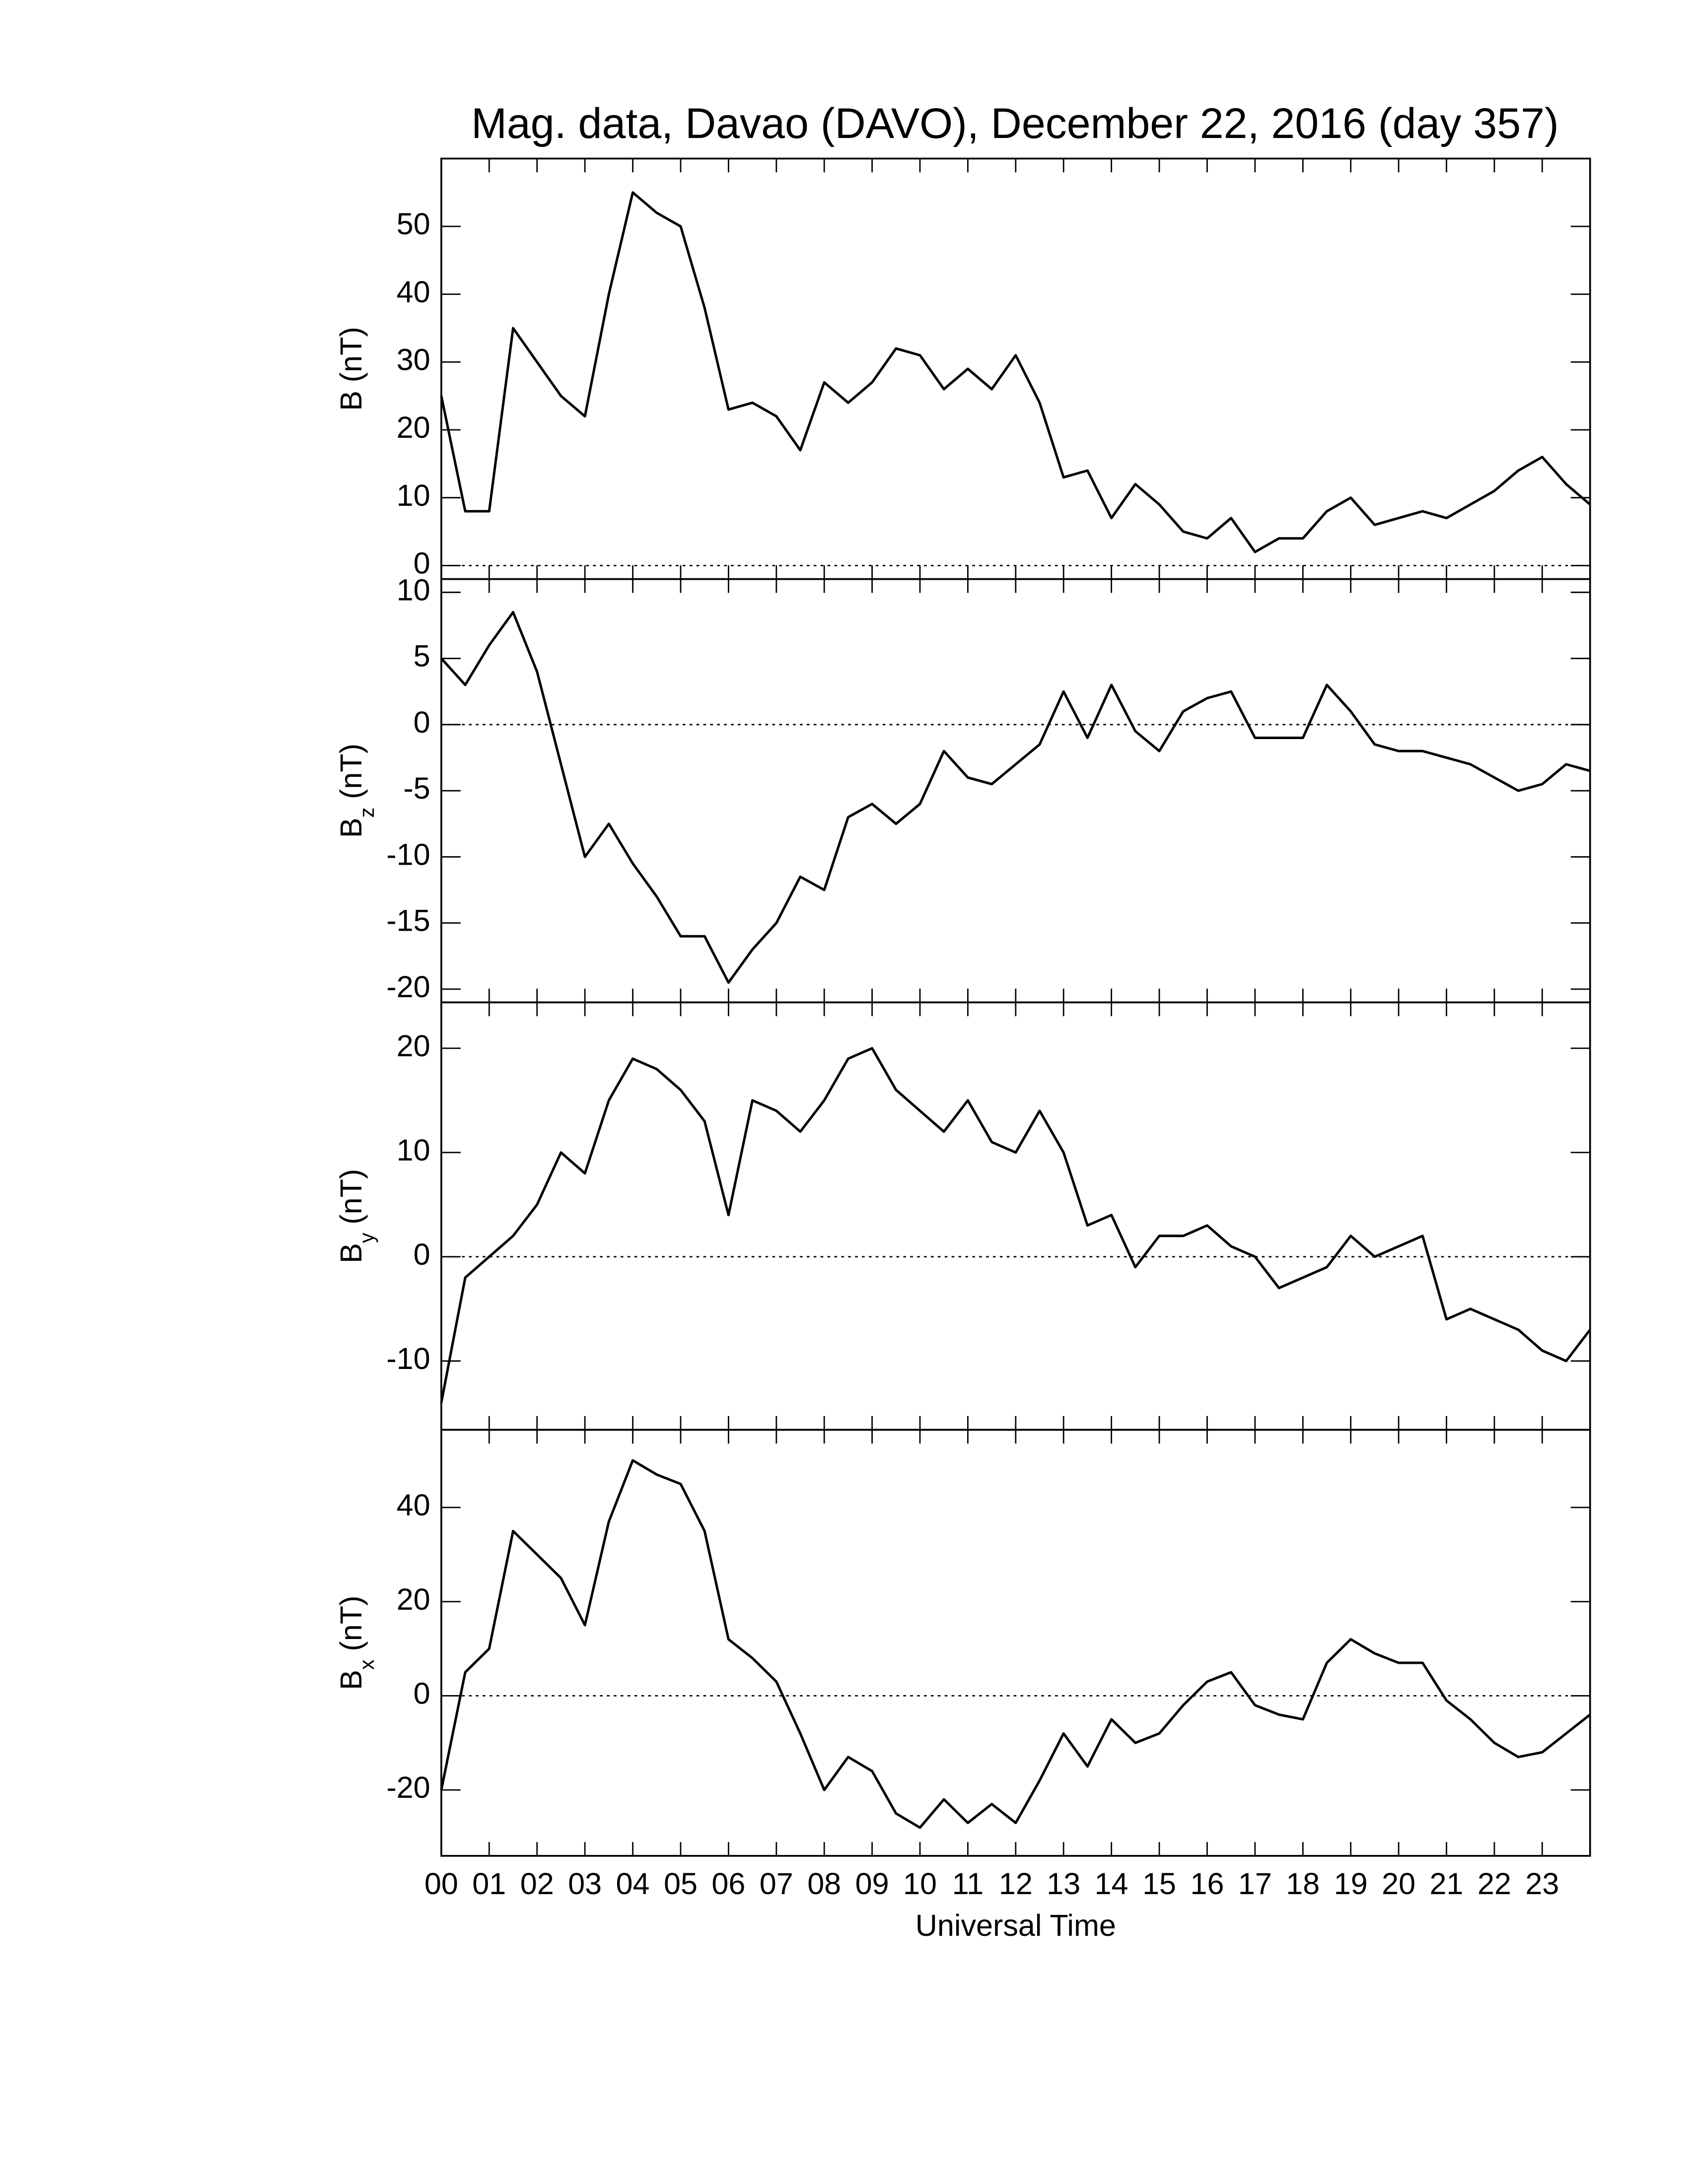 This screenshot has height=2184, width=1688. What do you see at coordinates (1351, 1884) in the screenshot?
I see `x-tick-label: 19` at bounding box center [1351, 1884].